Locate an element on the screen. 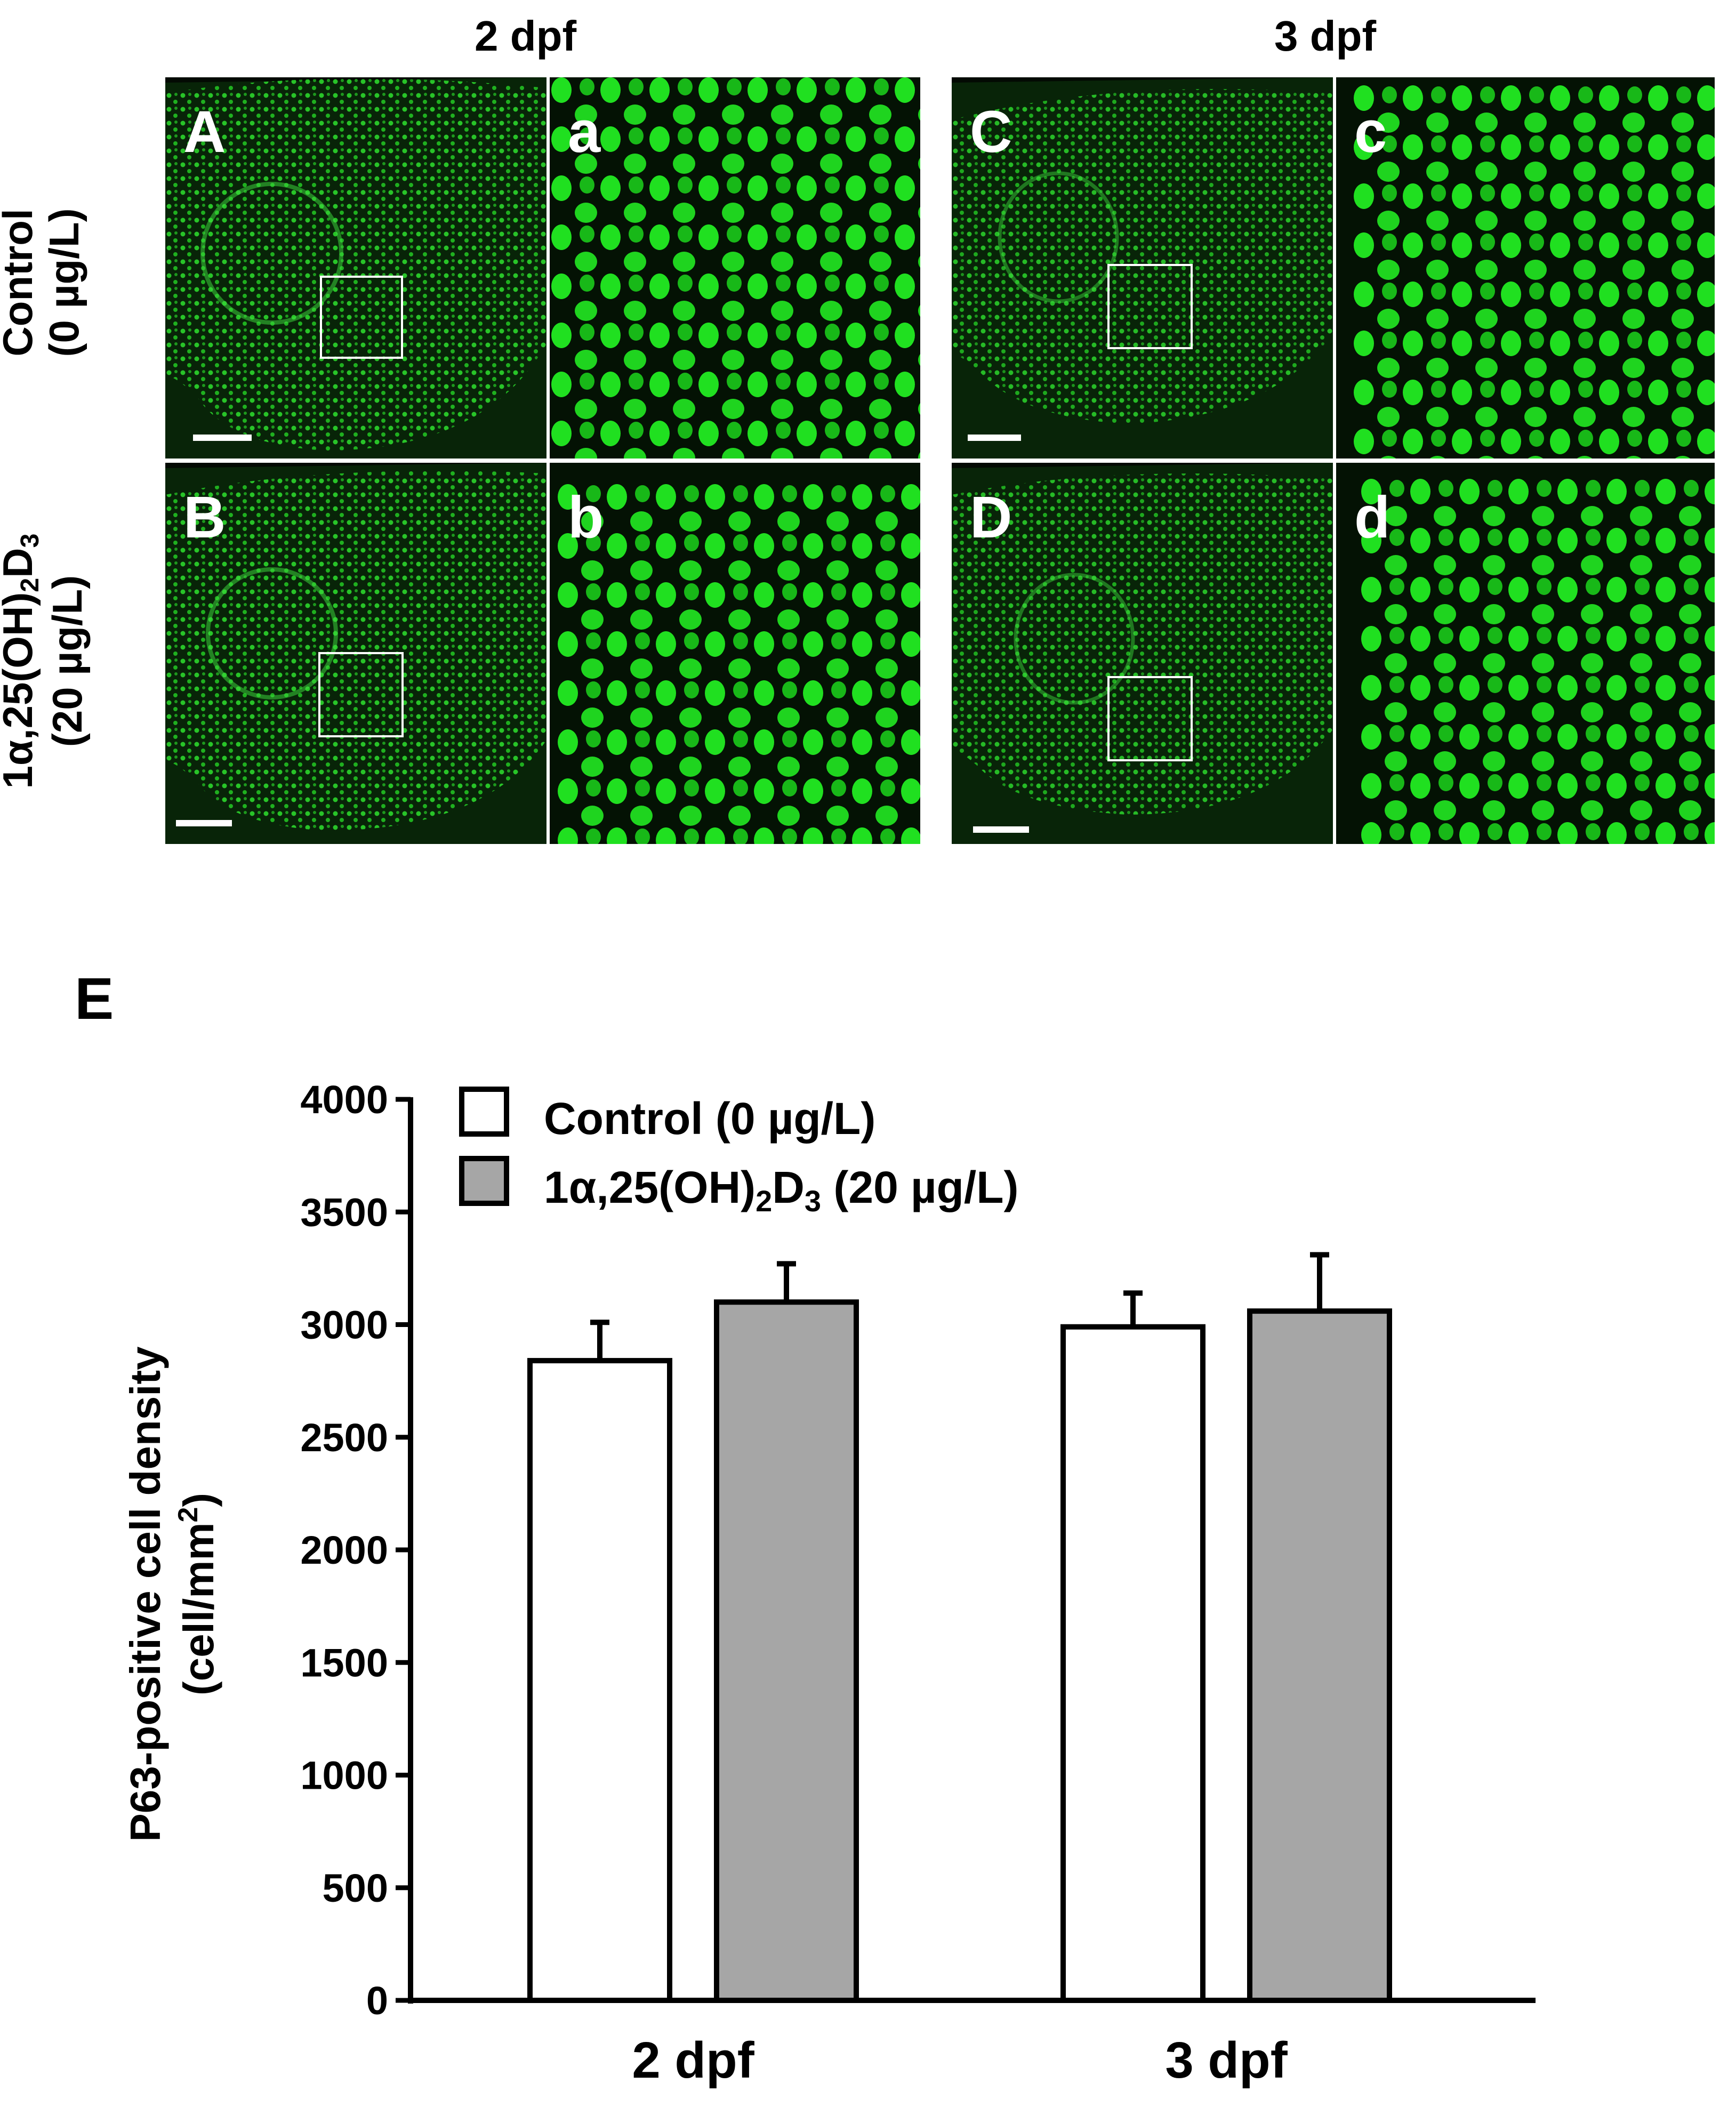  row-label-treatment: 1α,25(OH)2D3 (20 µg/L) is located at coordinates (46, 661).